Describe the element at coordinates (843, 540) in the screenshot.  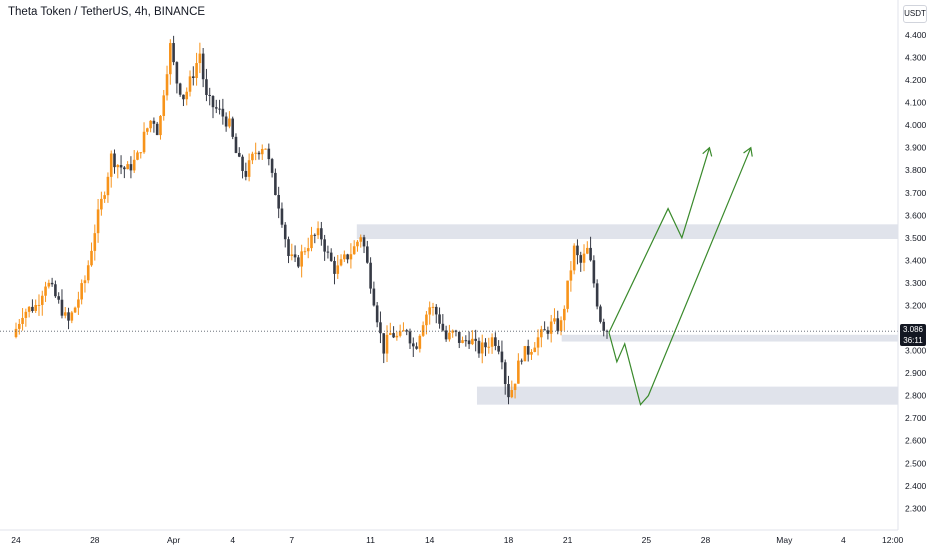
I see `x-tick-label: 4` at that location.